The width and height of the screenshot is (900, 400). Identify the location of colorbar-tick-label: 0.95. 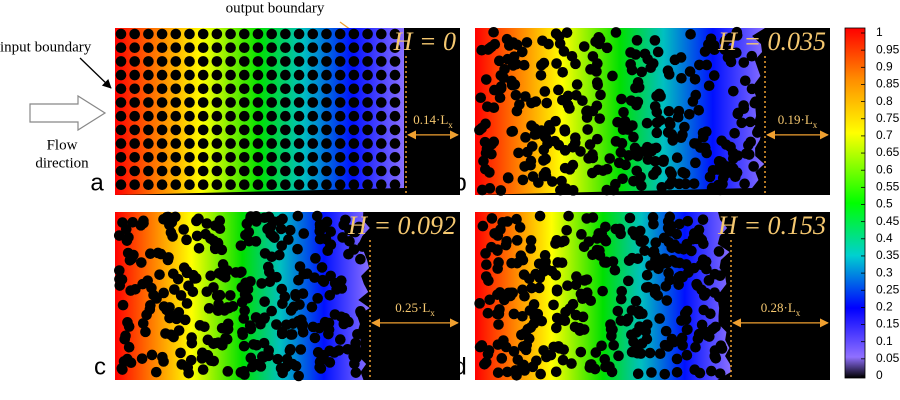
(888, 49).